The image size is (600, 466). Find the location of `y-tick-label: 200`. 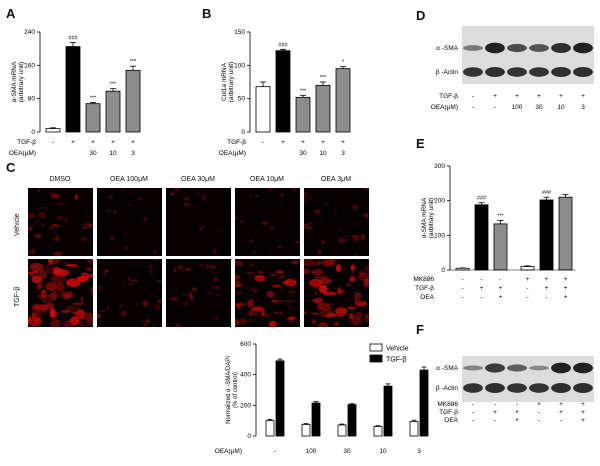

y-tick-label: 200 is located at coordinates (439, 201).